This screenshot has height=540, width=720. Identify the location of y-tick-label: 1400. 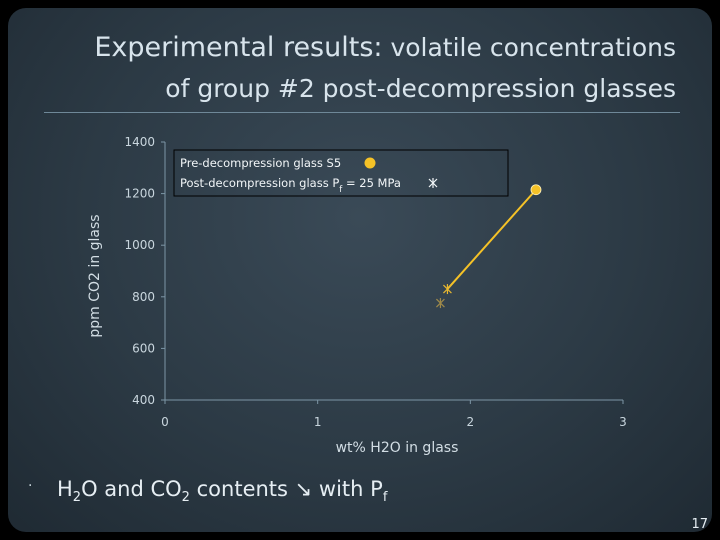
(139, 142).